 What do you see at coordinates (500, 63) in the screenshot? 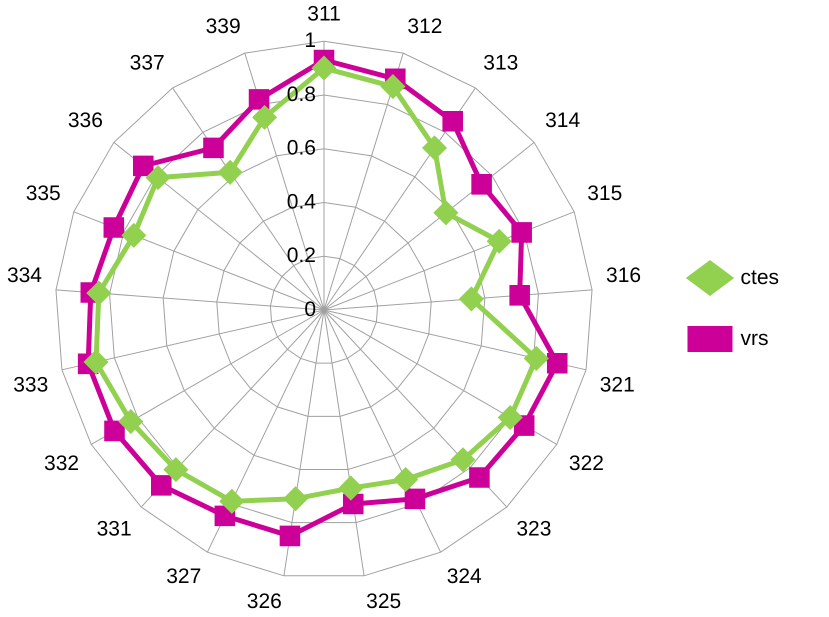
I see `spoke-label: 313` at bounding box center [500, 63].